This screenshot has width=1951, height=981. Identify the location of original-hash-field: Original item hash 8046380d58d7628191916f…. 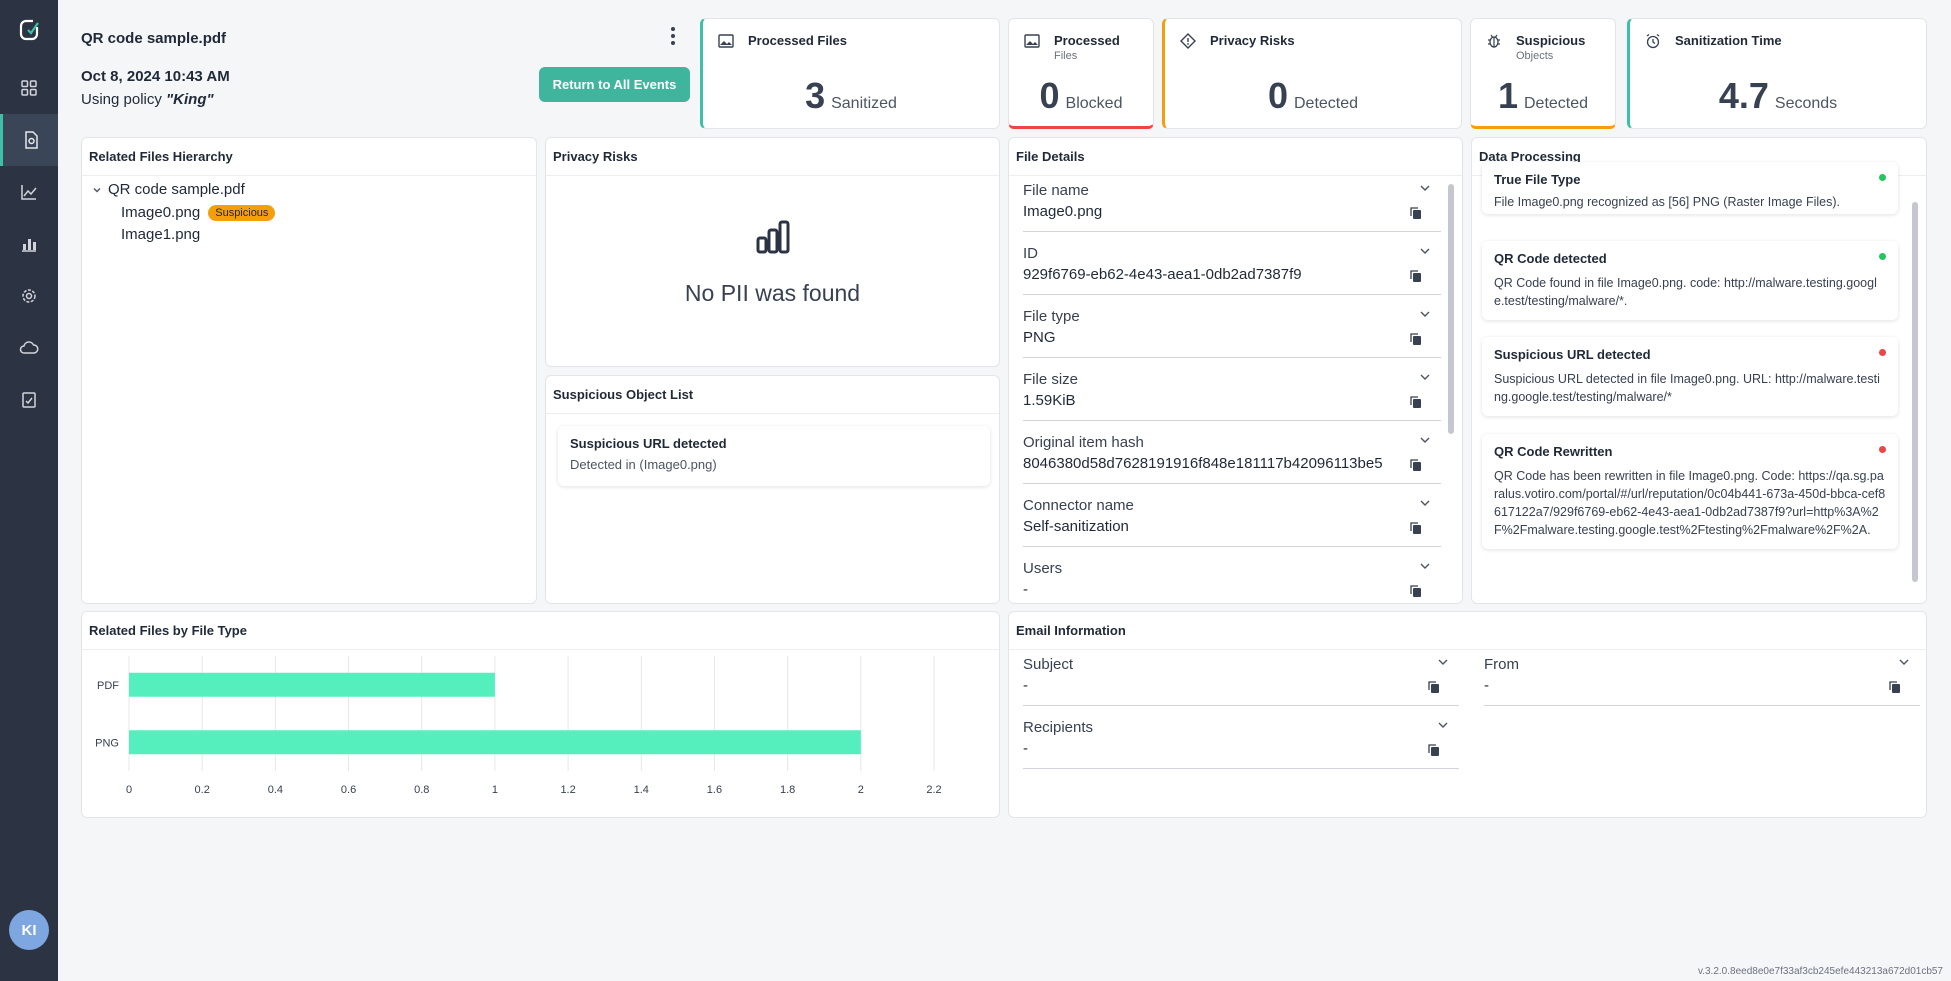
(1232, 459).